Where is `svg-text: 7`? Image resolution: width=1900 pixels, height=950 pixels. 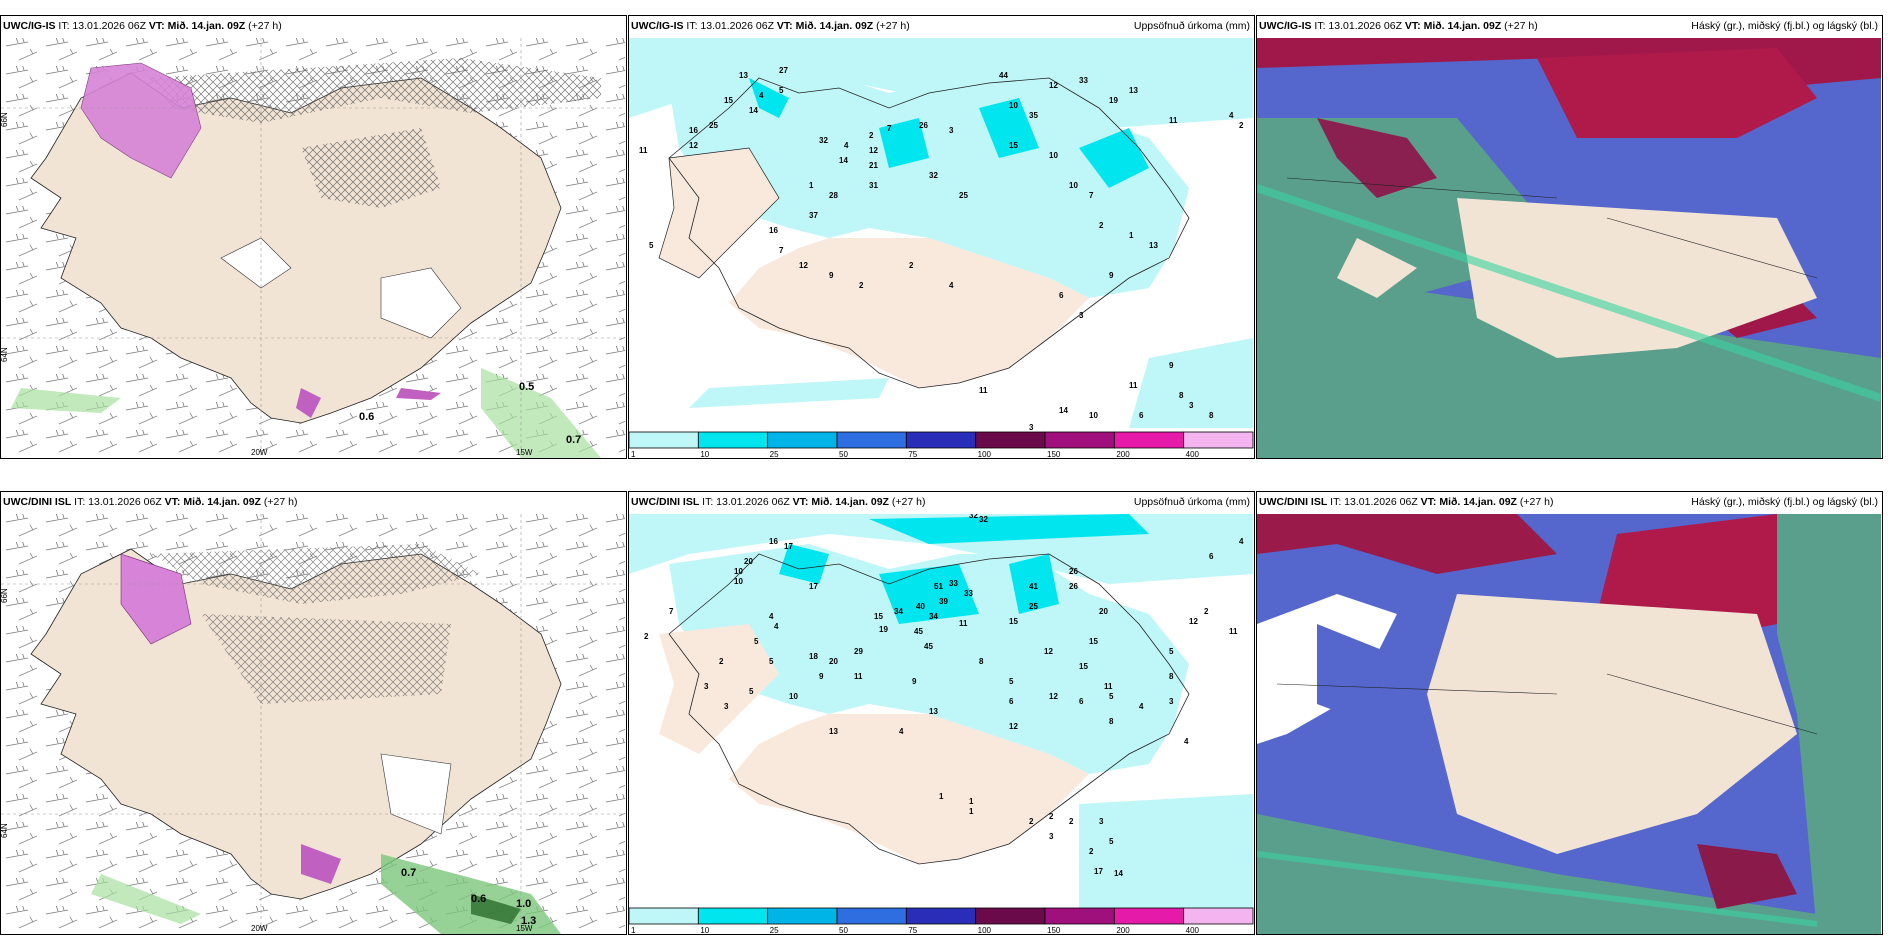
svg-text: 7 is located at coordinates (889, 128).